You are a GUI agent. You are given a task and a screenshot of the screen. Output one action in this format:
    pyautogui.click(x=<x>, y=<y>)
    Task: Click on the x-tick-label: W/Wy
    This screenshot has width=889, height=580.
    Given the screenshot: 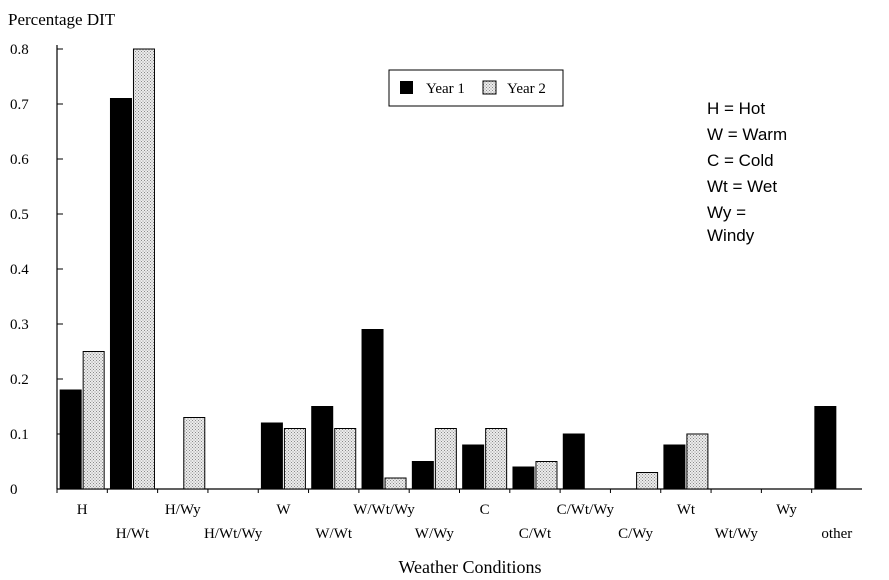 What is the action you would take?
    pyautogui.click(x=435, y=534)
    